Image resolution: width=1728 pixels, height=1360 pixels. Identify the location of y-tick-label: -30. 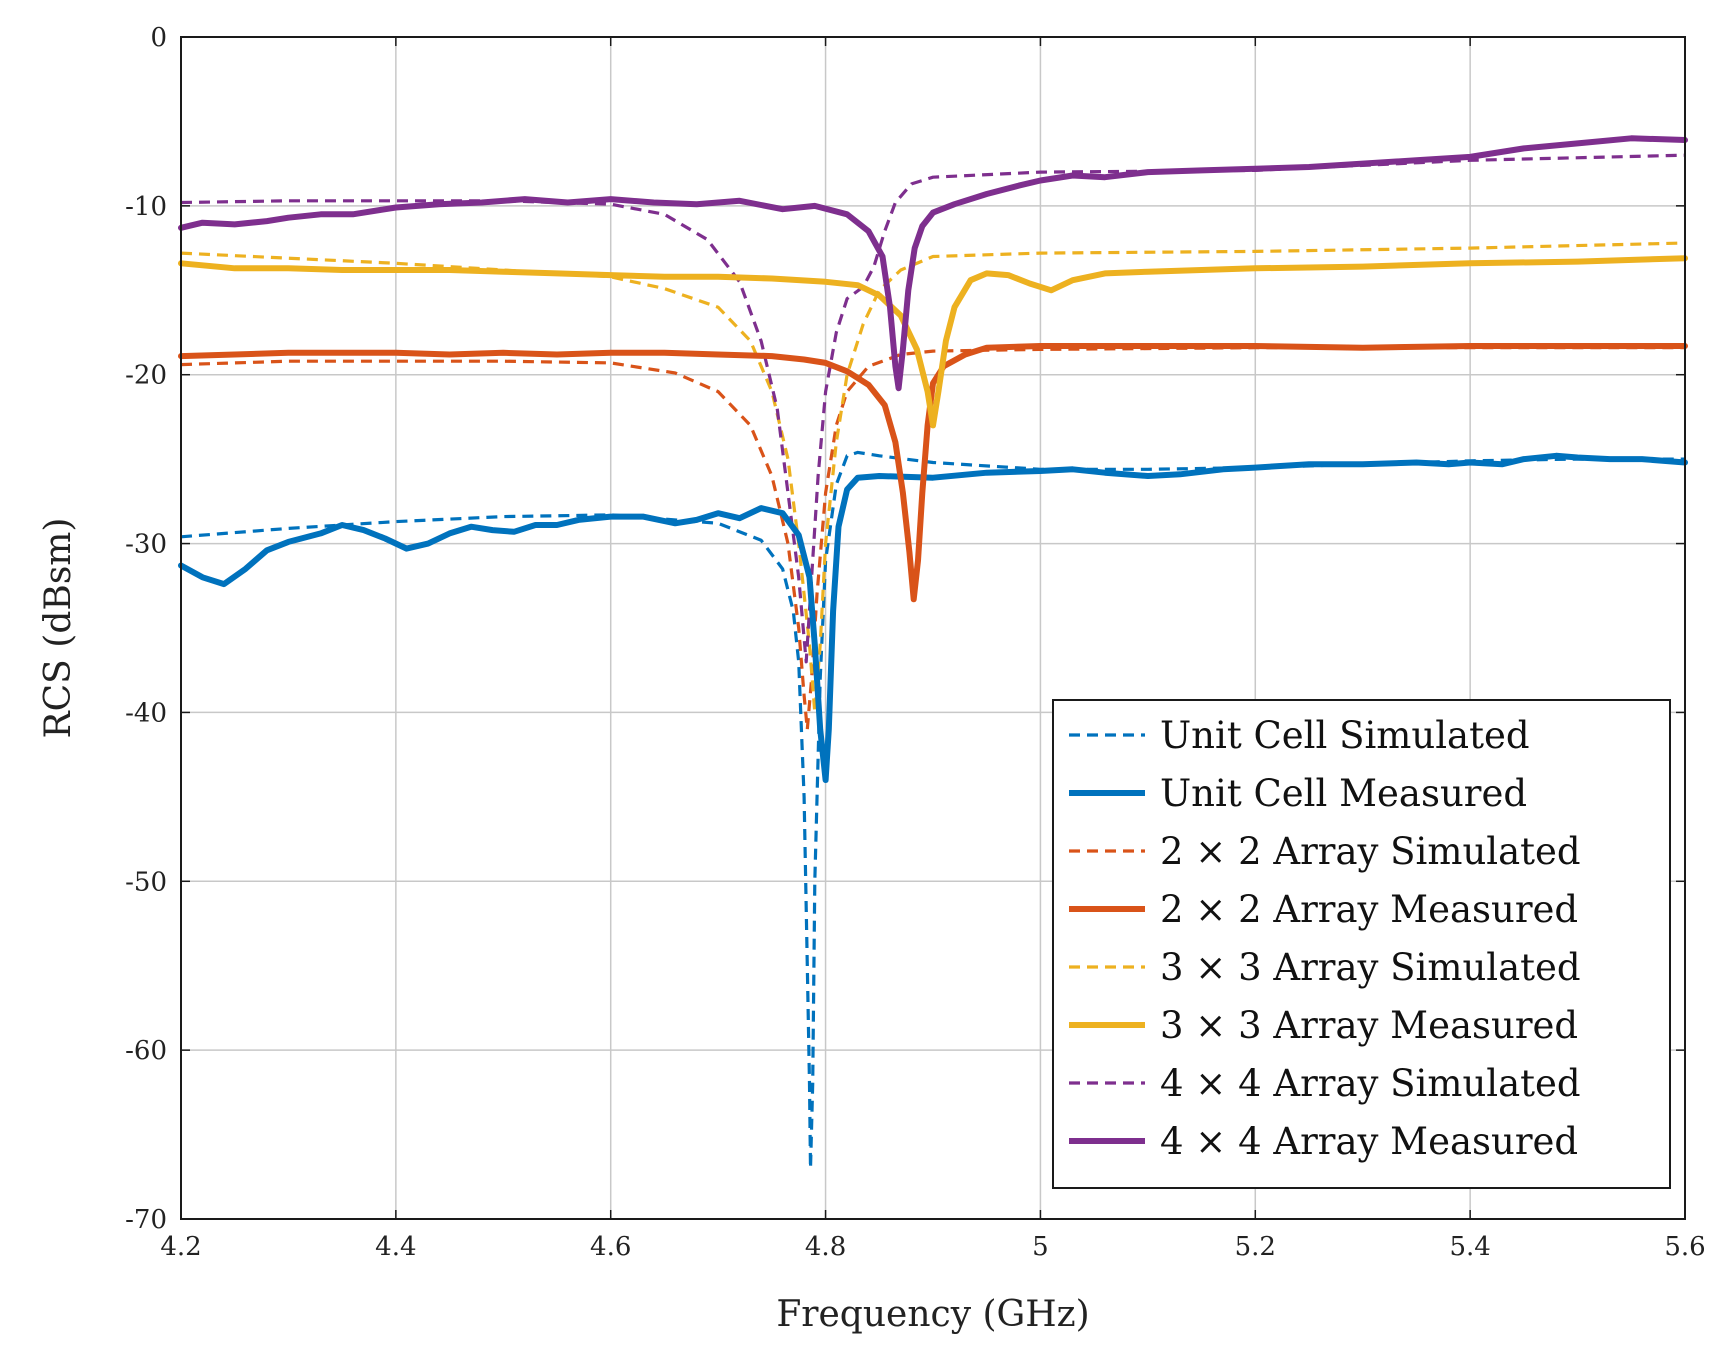
(146, 545).